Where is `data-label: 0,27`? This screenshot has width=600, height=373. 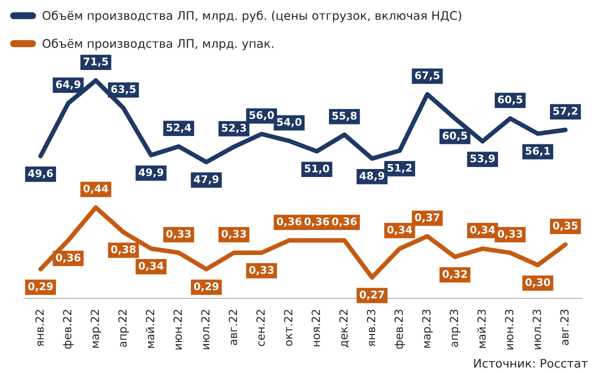 data-label: 0,27 is located at coordinates (372, 295).